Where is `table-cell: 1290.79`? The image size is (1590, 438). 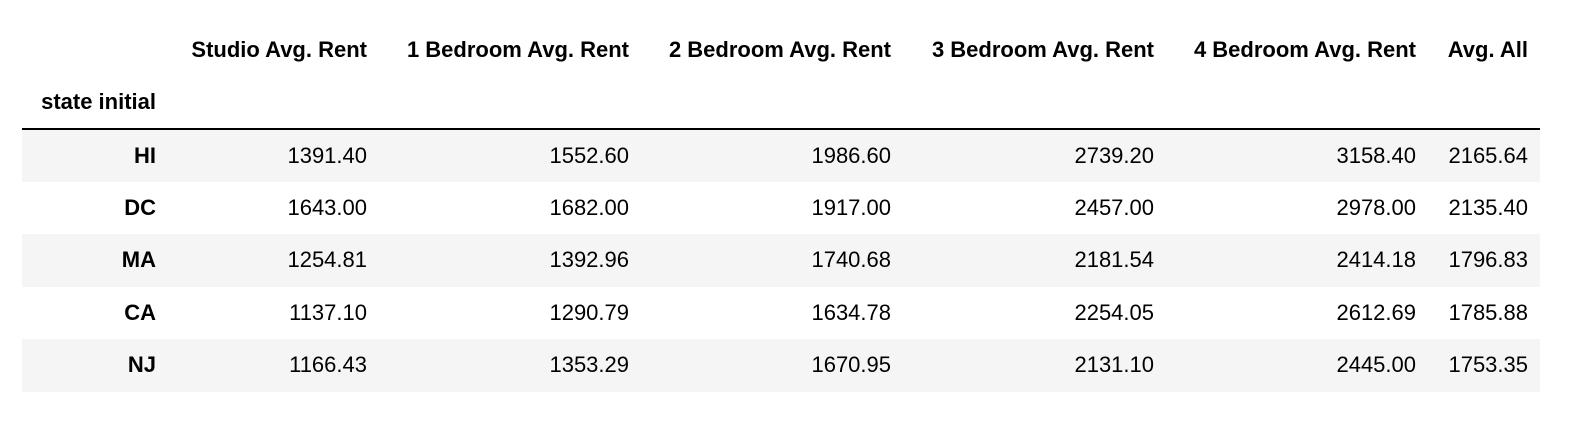
table-cell: 1290.79 is located at coordinates (589, 312).